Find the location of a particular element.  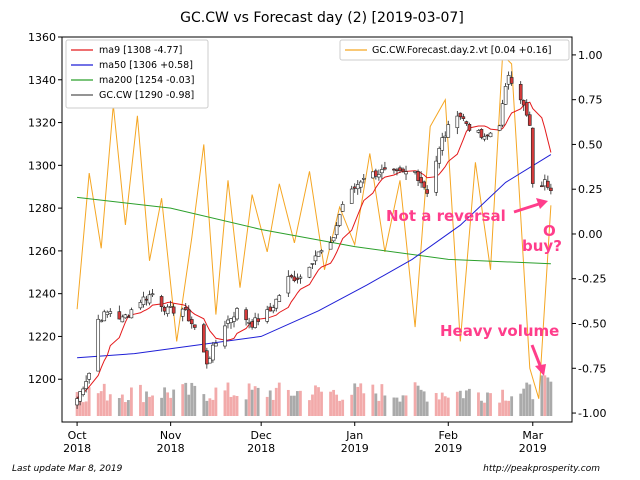

y-left-tick-label: 1300 is located at coordinates (42, 165).